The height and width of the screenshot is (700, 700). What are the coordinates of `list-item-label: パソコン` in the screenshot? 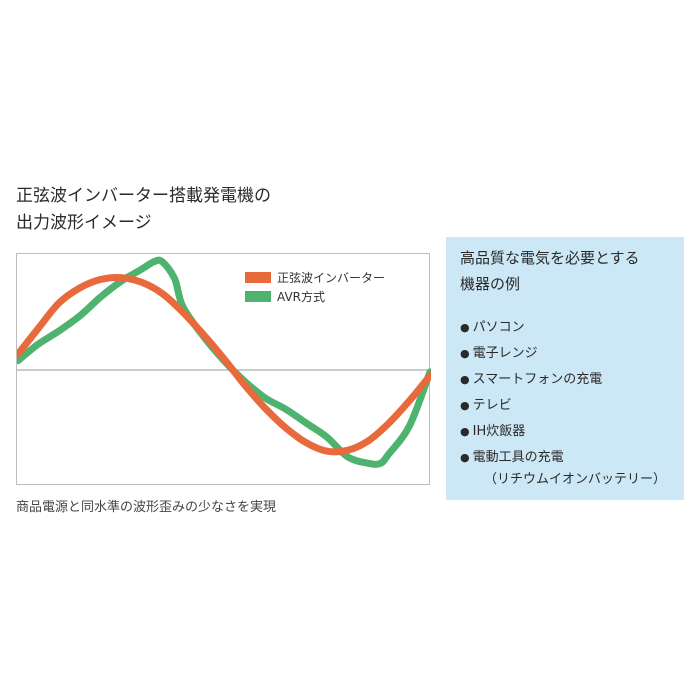 It's located at (498, 327).